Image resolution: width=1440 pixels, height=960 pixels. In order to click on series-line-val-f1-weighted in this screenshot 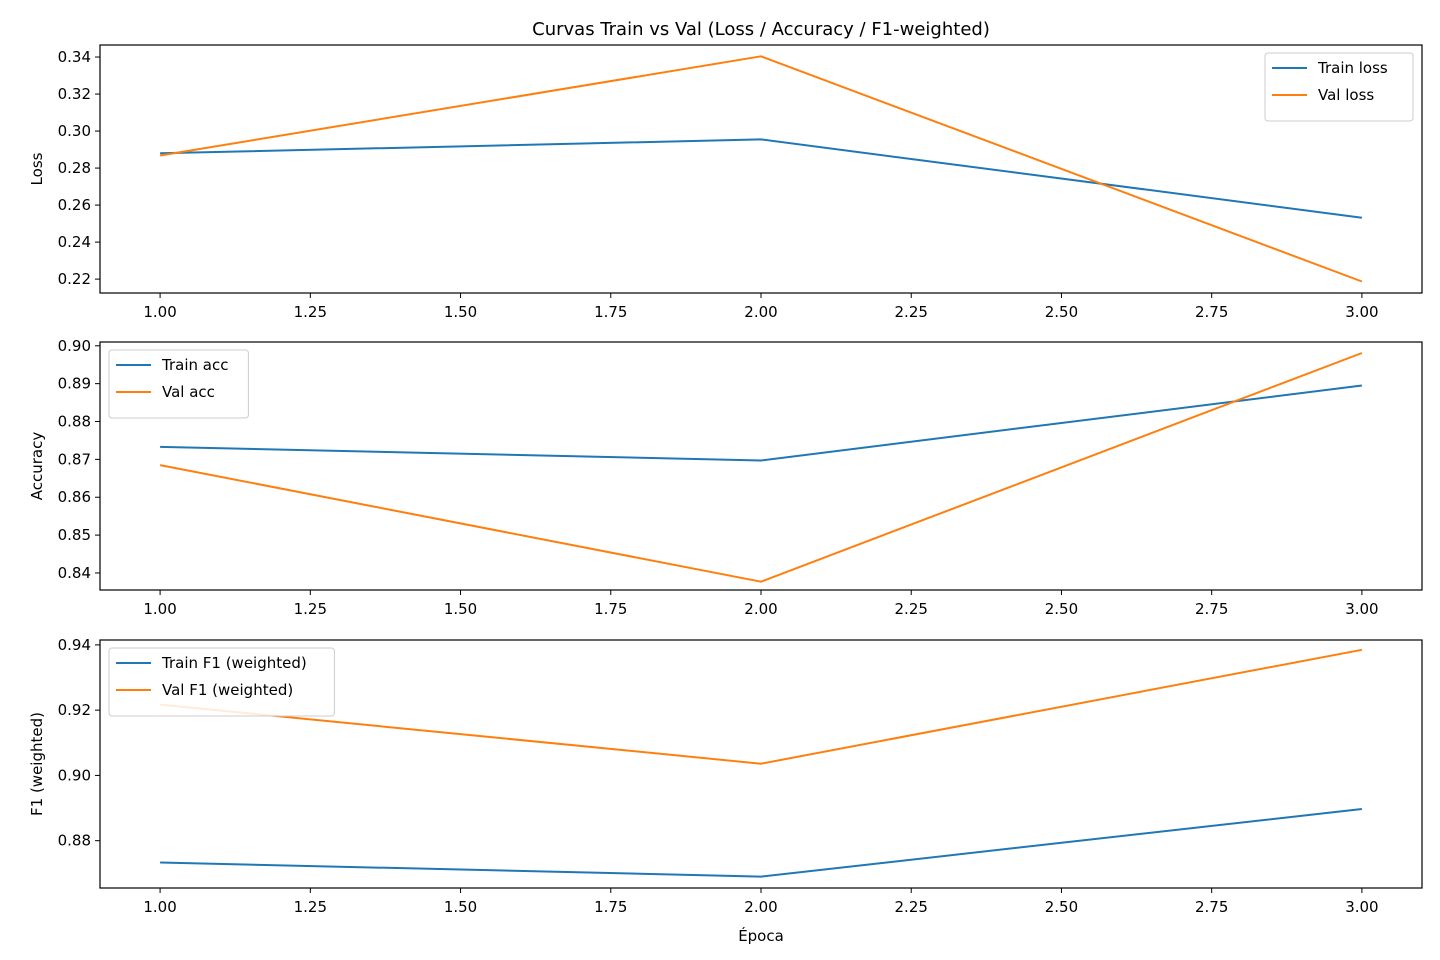, I will do `click(761, 706)`.